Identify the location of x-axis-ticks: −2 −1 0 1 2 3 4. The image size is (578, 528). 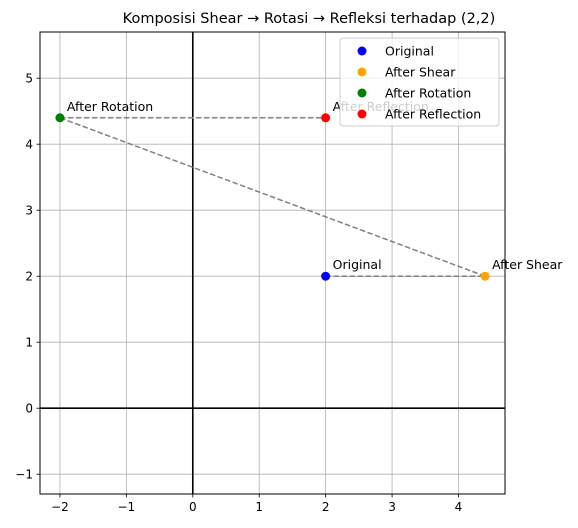
(256, 504).